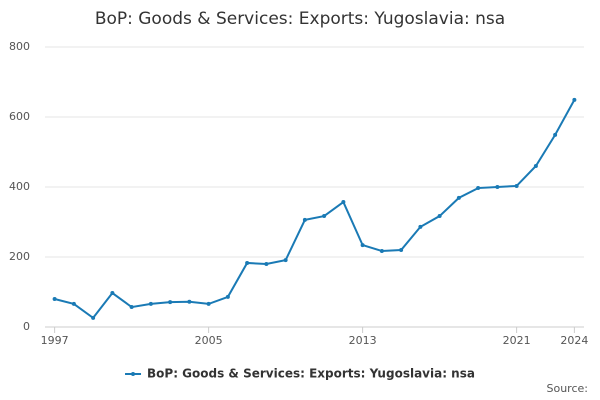  What do you see at coordinates (517, 340) in the screenshot?
I see `x-tick-label: 2021` at bounding box center [517, 340].